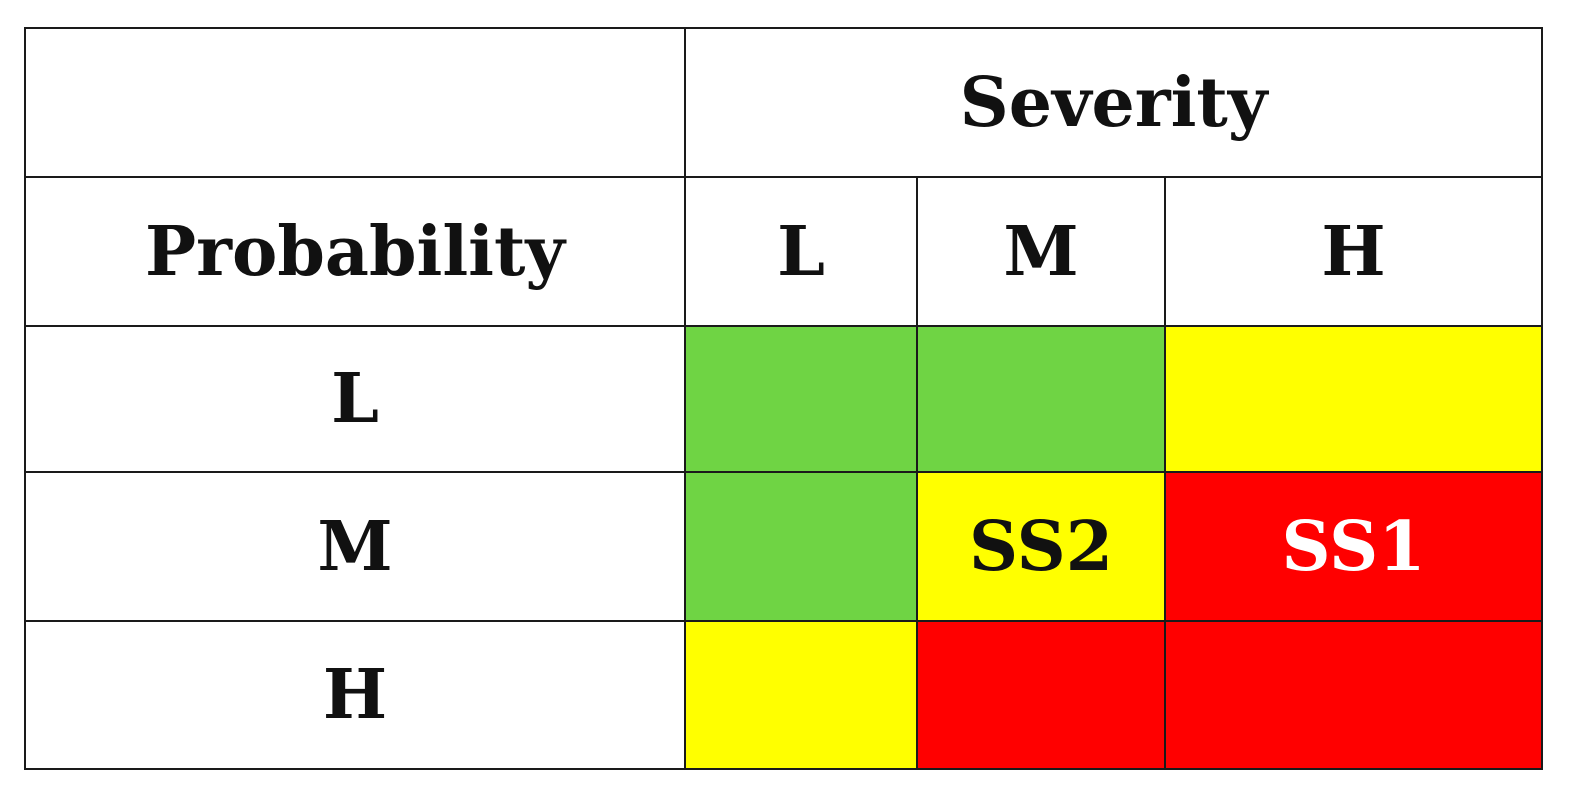 This screenshot has width=1596, height=812. Describe the element at coordinates (356, 547) in the screenshot. I see `probability-level-medium: M` at that location.